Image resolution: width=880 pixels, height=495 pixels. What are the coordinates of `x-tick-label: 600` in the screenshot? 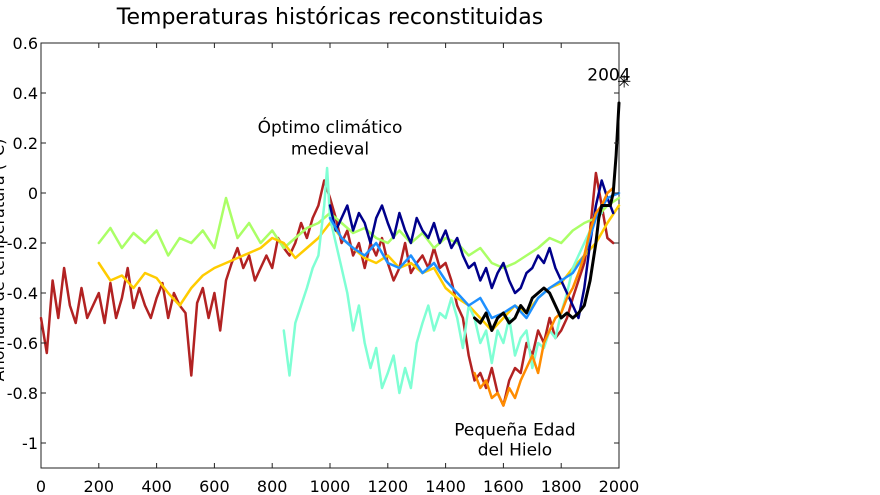 It's located at (214, 486).